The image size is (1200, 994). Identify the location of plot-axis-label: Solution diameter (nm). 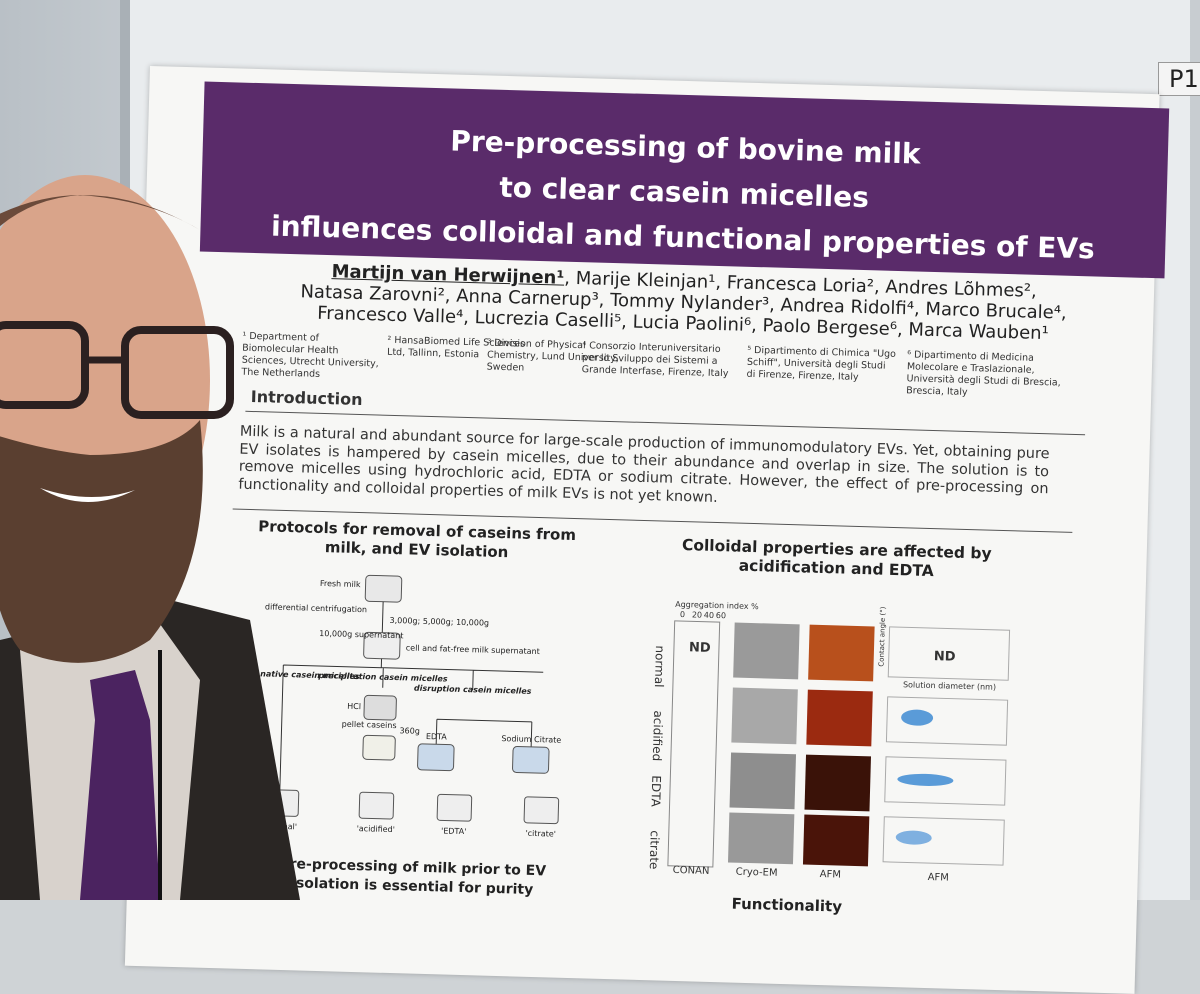
(949, 686).